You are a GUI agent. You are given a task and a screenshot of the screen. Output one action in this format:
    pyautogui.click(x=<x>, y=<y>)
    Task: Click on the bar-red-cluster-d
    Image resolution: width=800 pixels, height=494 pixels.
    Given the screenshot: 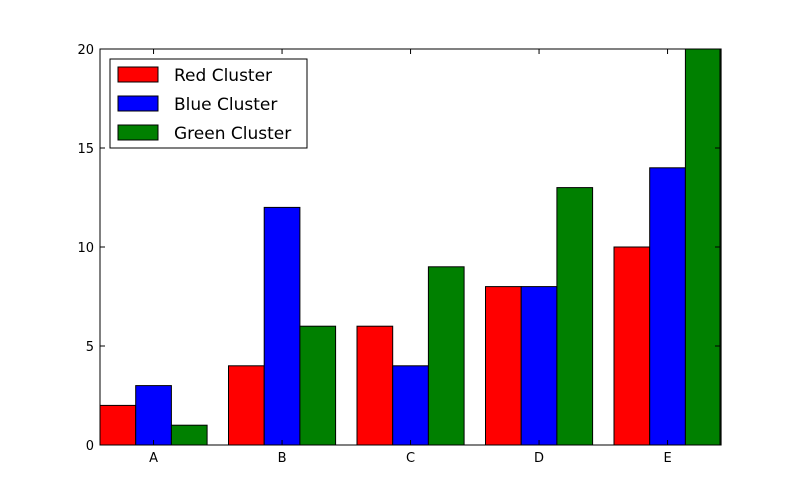 What is the action you would take?
    pyautogui.click(x=503, y=366)
    